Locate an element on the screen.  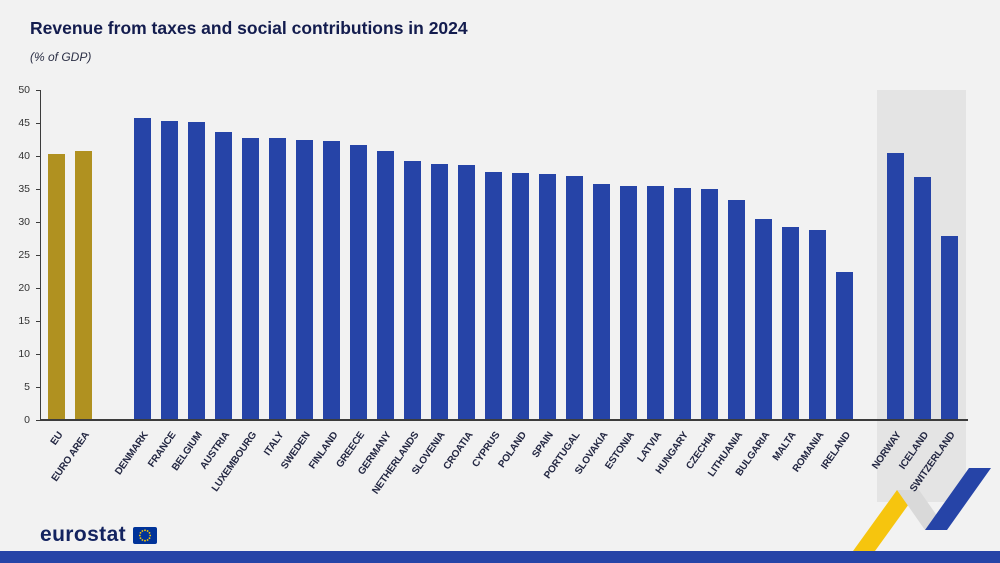
bar-germany is located at coordinates (385, 285).